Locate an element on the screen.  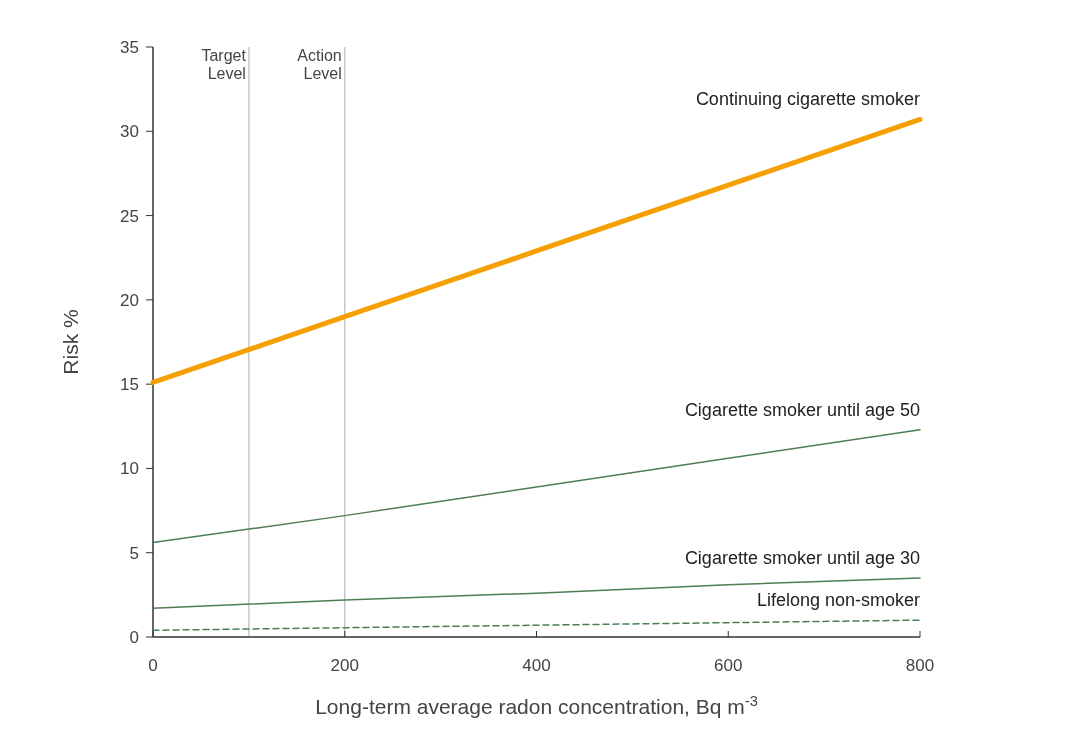
series-label: Cigarette smoker until age 30 is located at coordinates (802, 558).